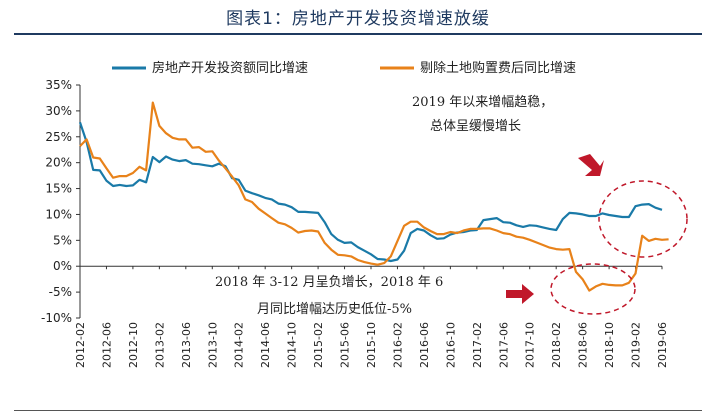  What do you see at coordinates (334, 309) in the screenshot?
I see `annotation-2018-line2: 月同比增幅达历史低位-5%` at bounding box center [334, 309].